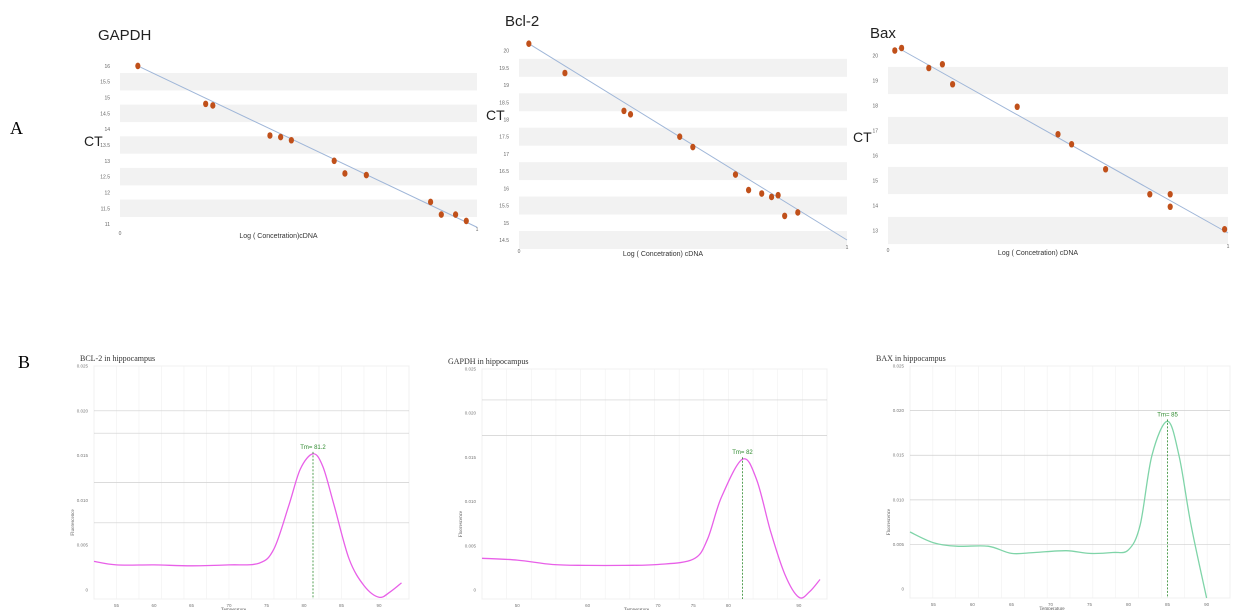 The image size is (1257, 610). I want to click on y-tick-label: 18.5, so click(504, 103).